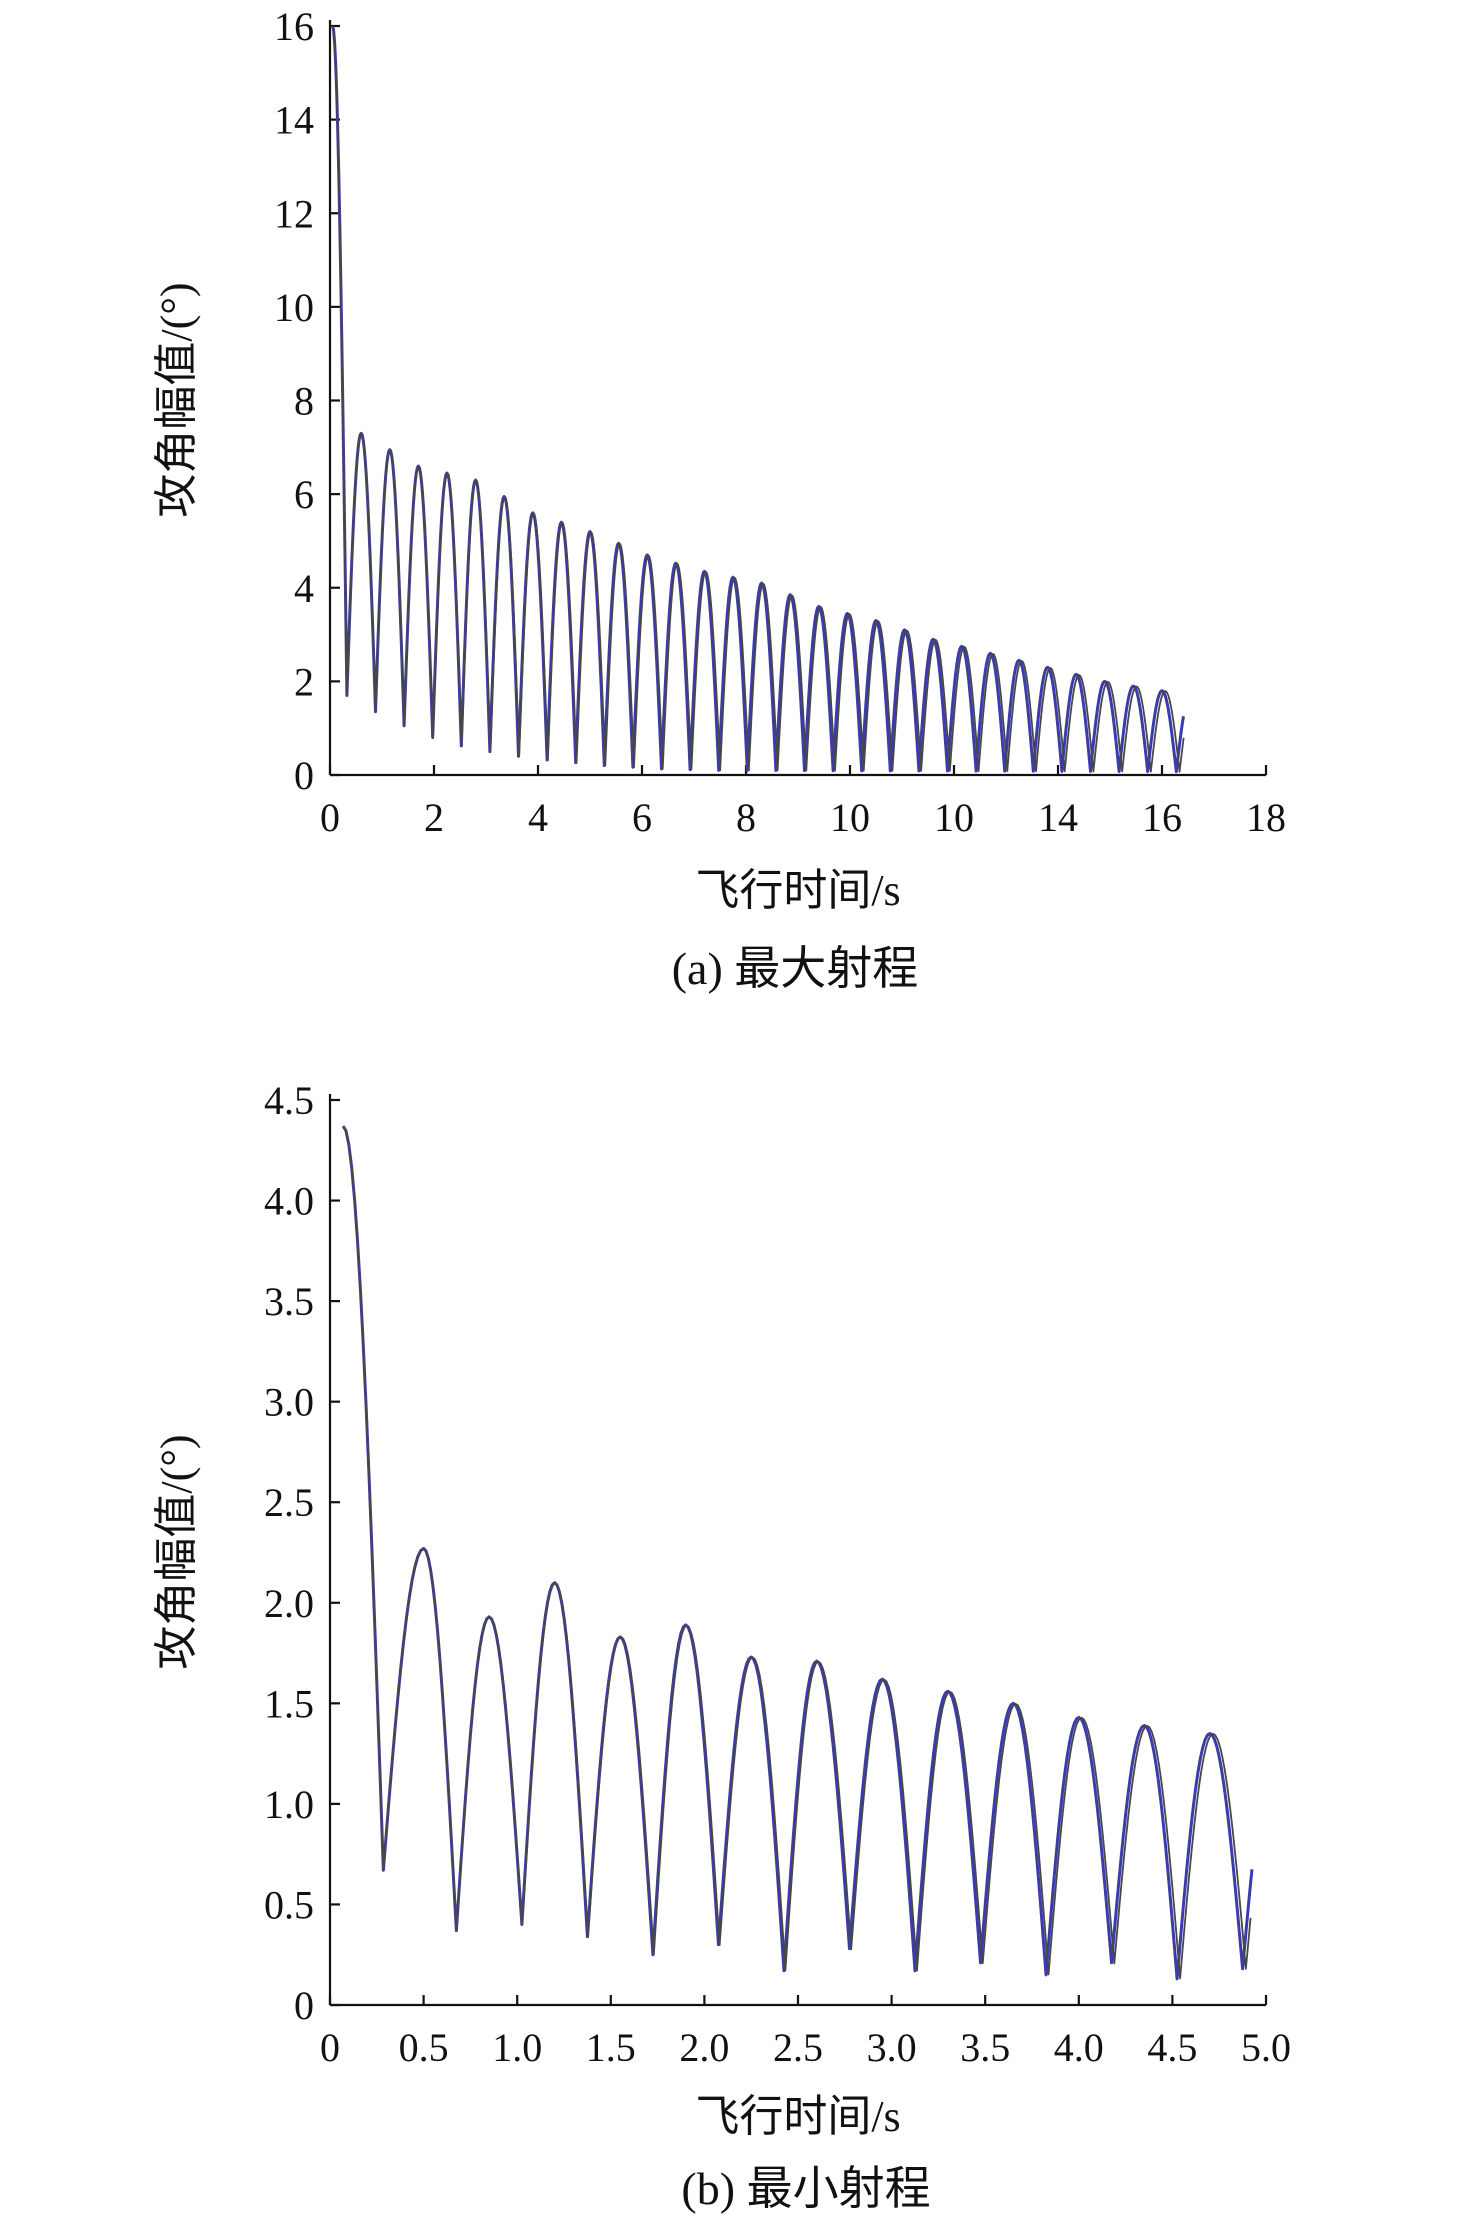 Image resolution: width=1476 pixels, height=2220 pixels. What do you see at coordinates (798, 2116) in the screenshot?
I see `chart-b-x-axis-label: 飞行时间/s` at bounding box center [798, 2116].